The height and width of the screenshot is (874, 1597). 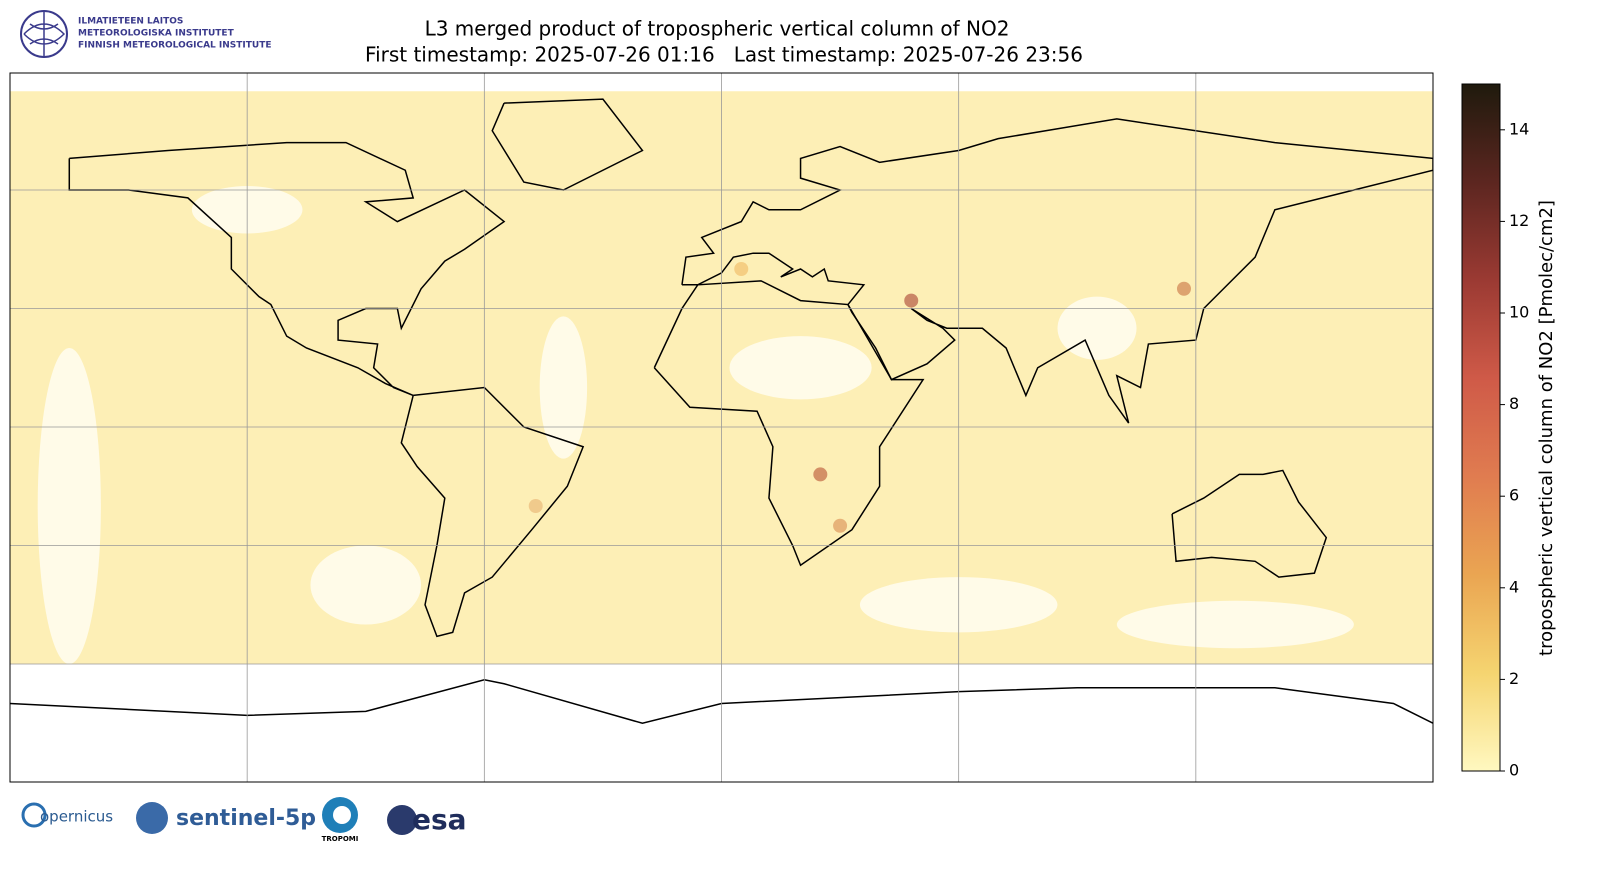 What do you see at coordinates (1514, 403) in the screenshot?
I see `colorbar-tick-label: 8` at bounding box center [1514, 403].